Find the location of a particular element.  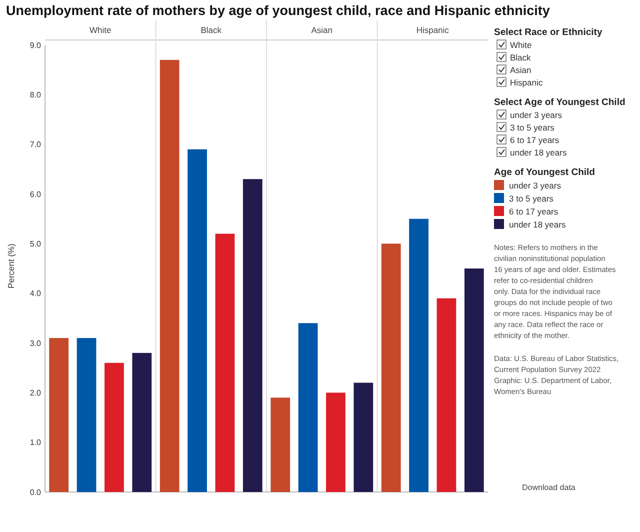

y-tick-label: 8.0 is located at coordinates (36, 95).